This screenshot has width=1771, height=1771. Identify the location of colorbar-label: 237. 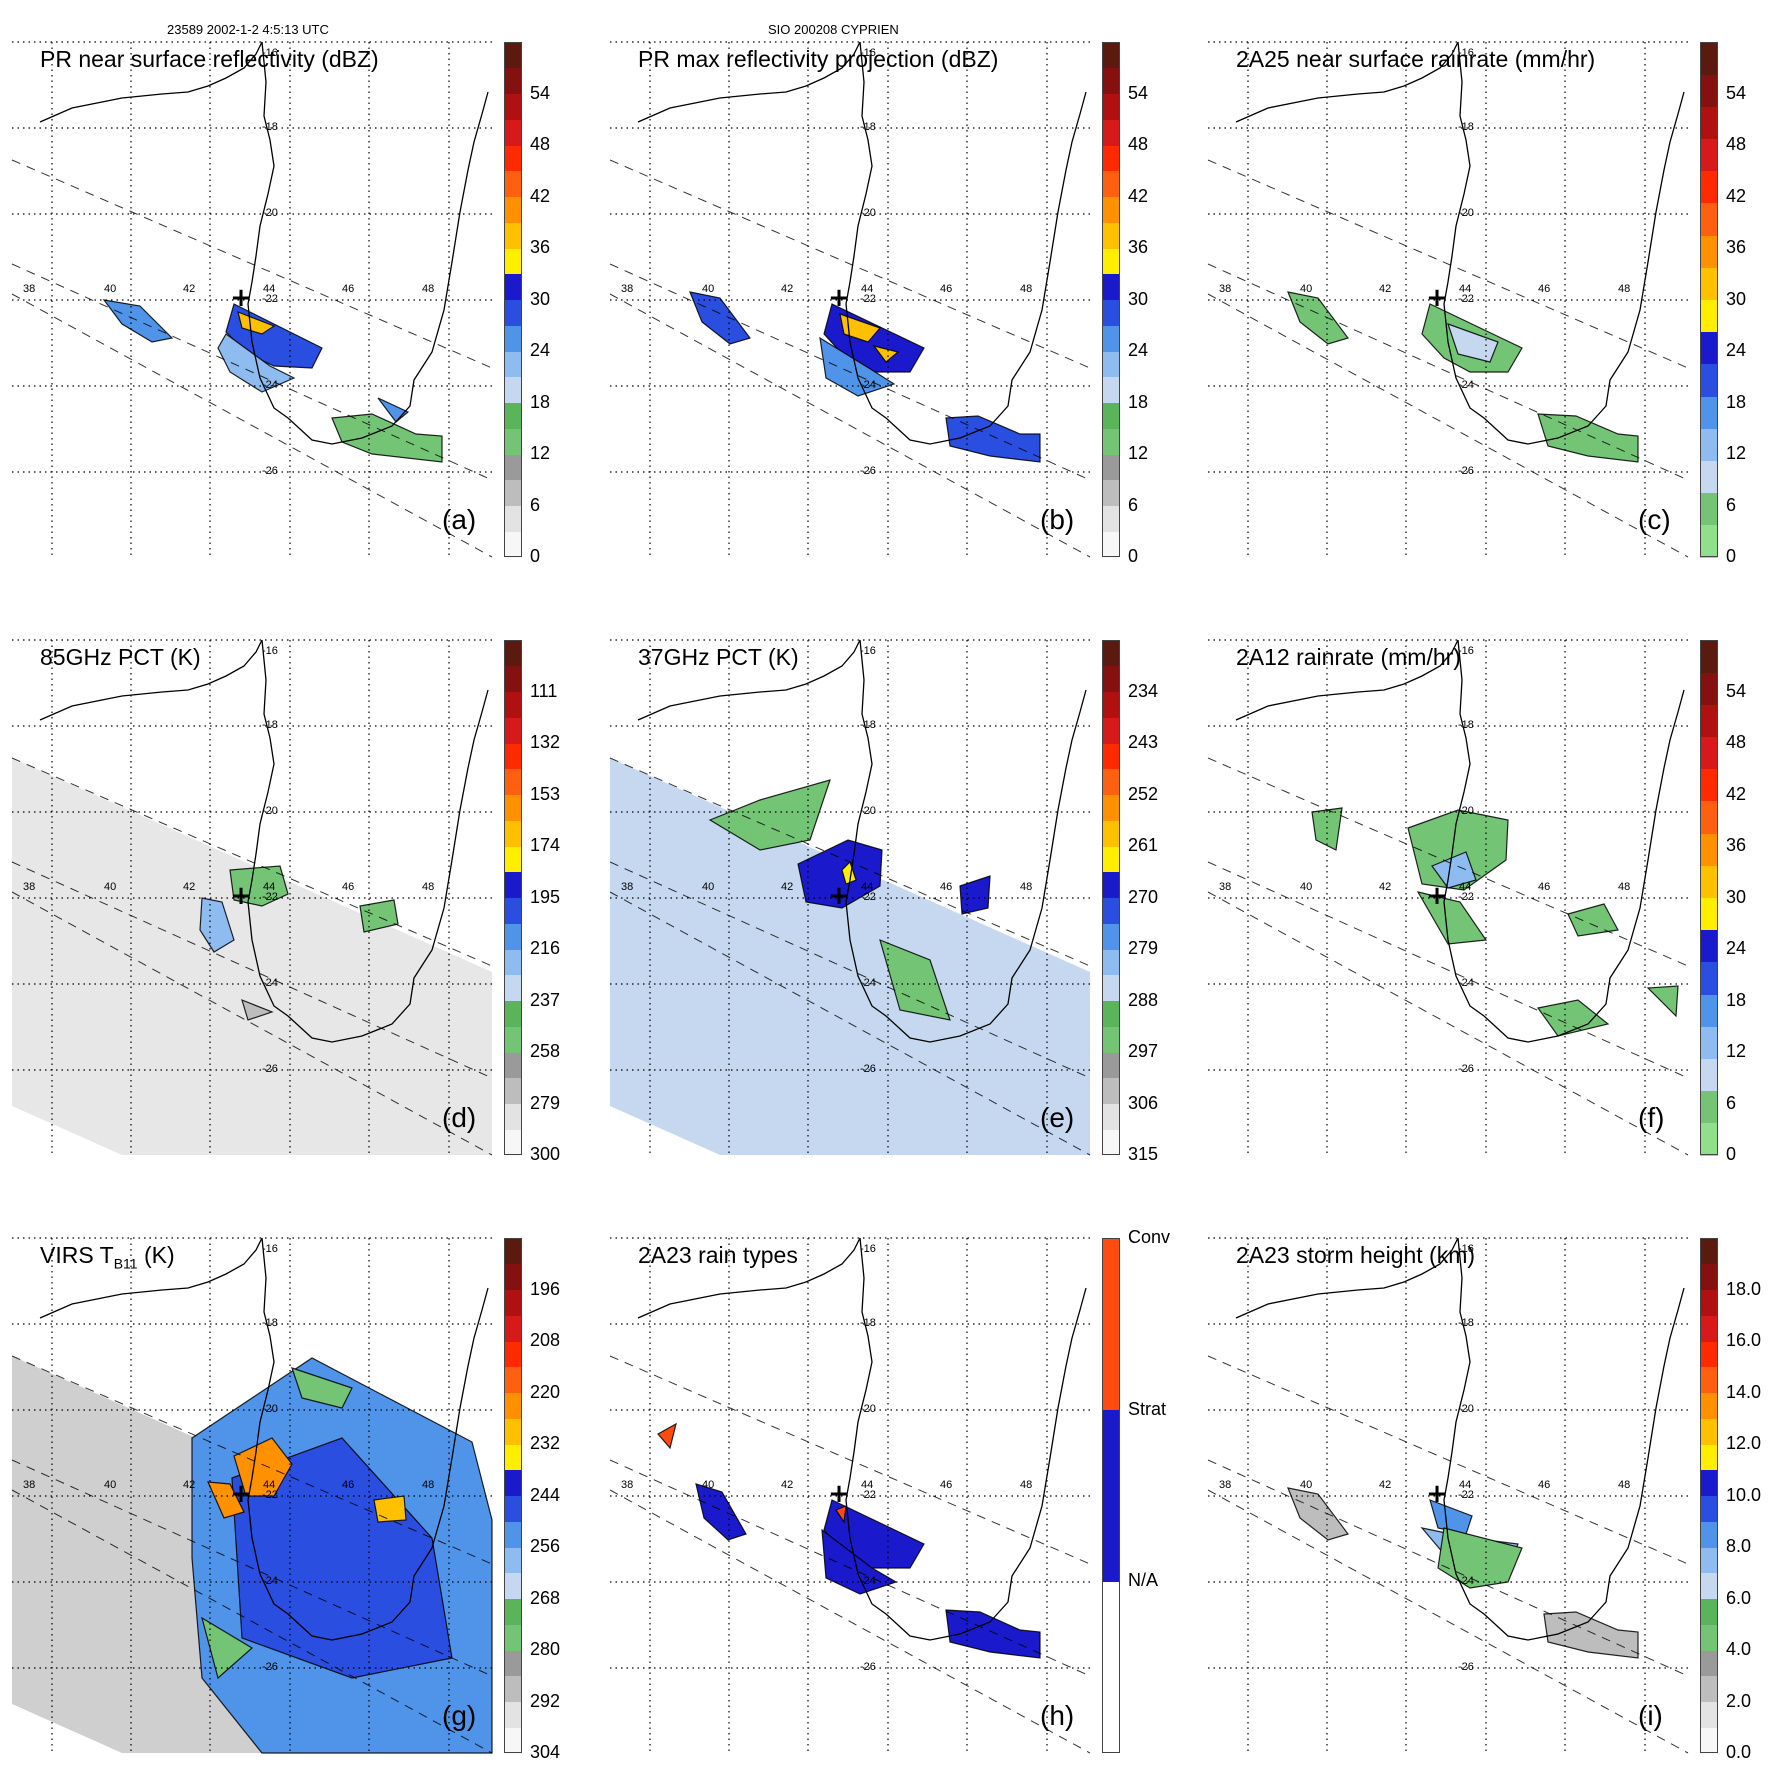
(545, 999).